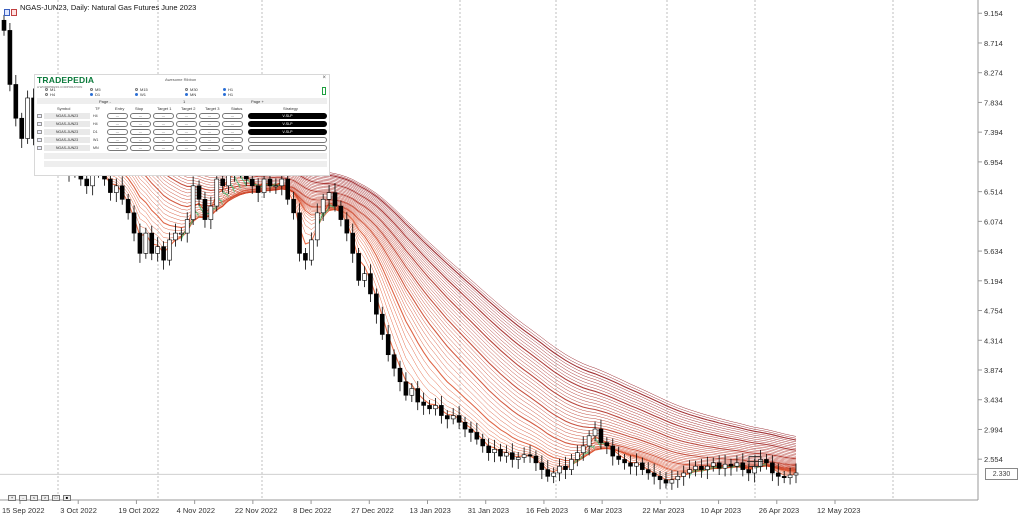 The height and width of the screenshot is (517, 1024). Describe the element at coordinates (182, 132) in the screenshot. I see `table-row: NGAS-JUN23 D1 --- --- --- --- --- --- V-SLP` at that location.